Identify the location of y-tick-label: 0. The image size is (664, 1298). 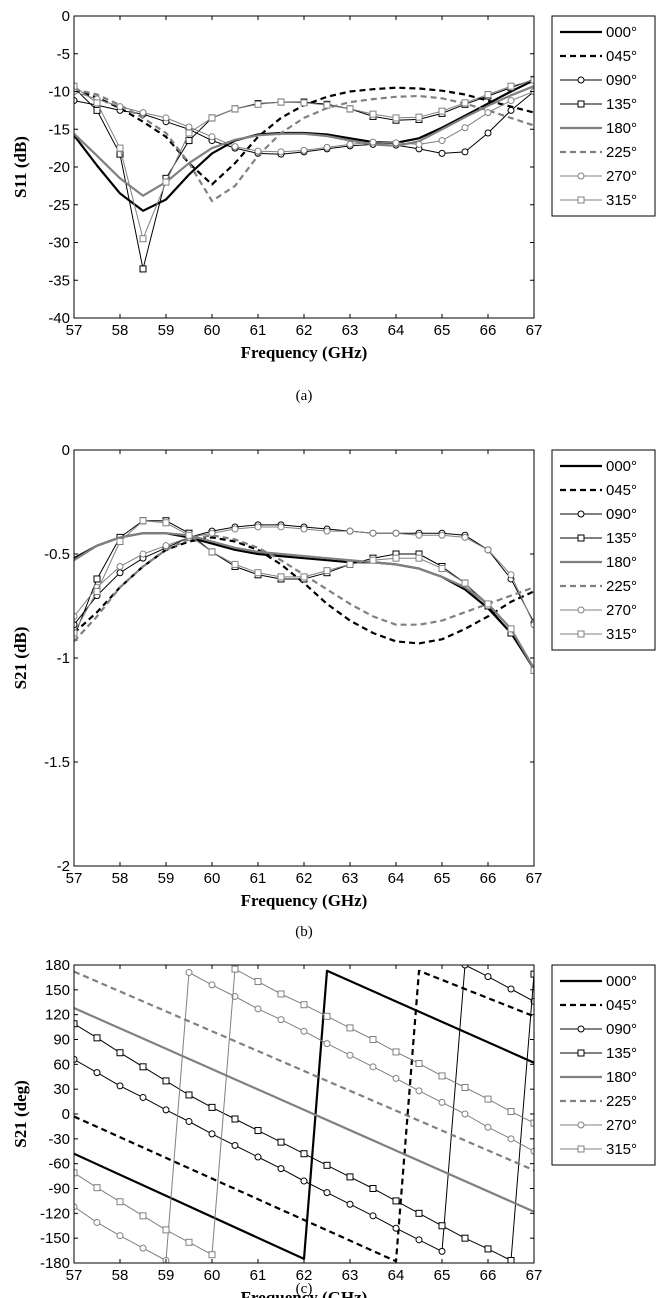
(66, 16).